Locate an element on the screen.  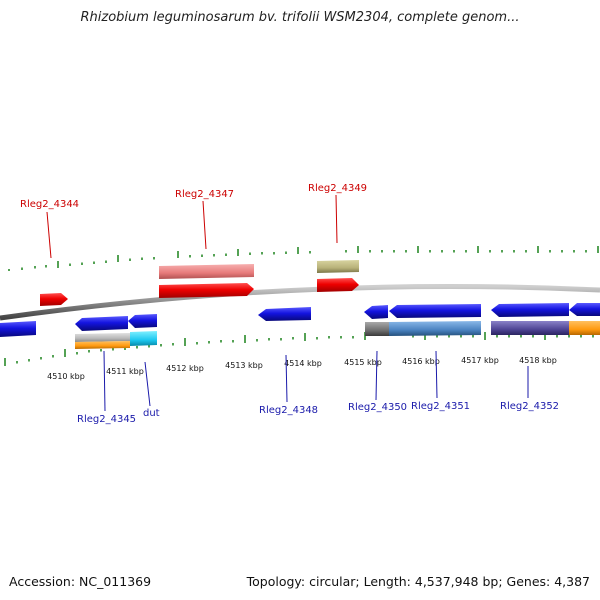
gene-rleg2-4345-product is located at coordinates (102, 337).